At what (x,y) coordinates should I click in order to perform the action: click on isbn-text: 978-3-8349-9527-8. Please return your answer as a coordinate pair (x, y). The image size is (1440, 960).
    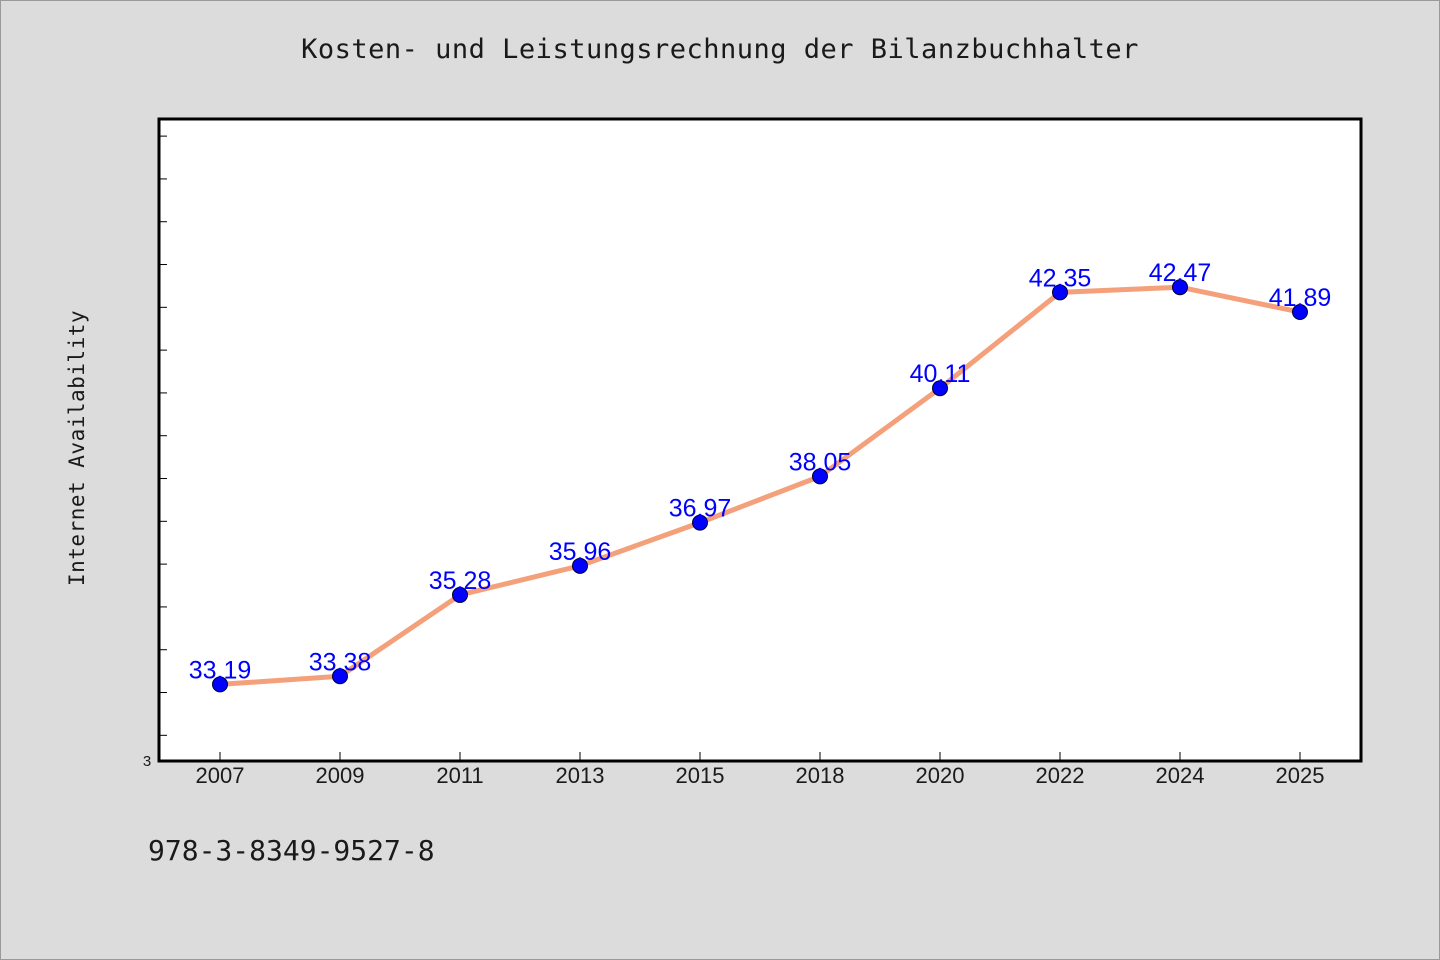
    Looking at the image, I should click on (291, 850).